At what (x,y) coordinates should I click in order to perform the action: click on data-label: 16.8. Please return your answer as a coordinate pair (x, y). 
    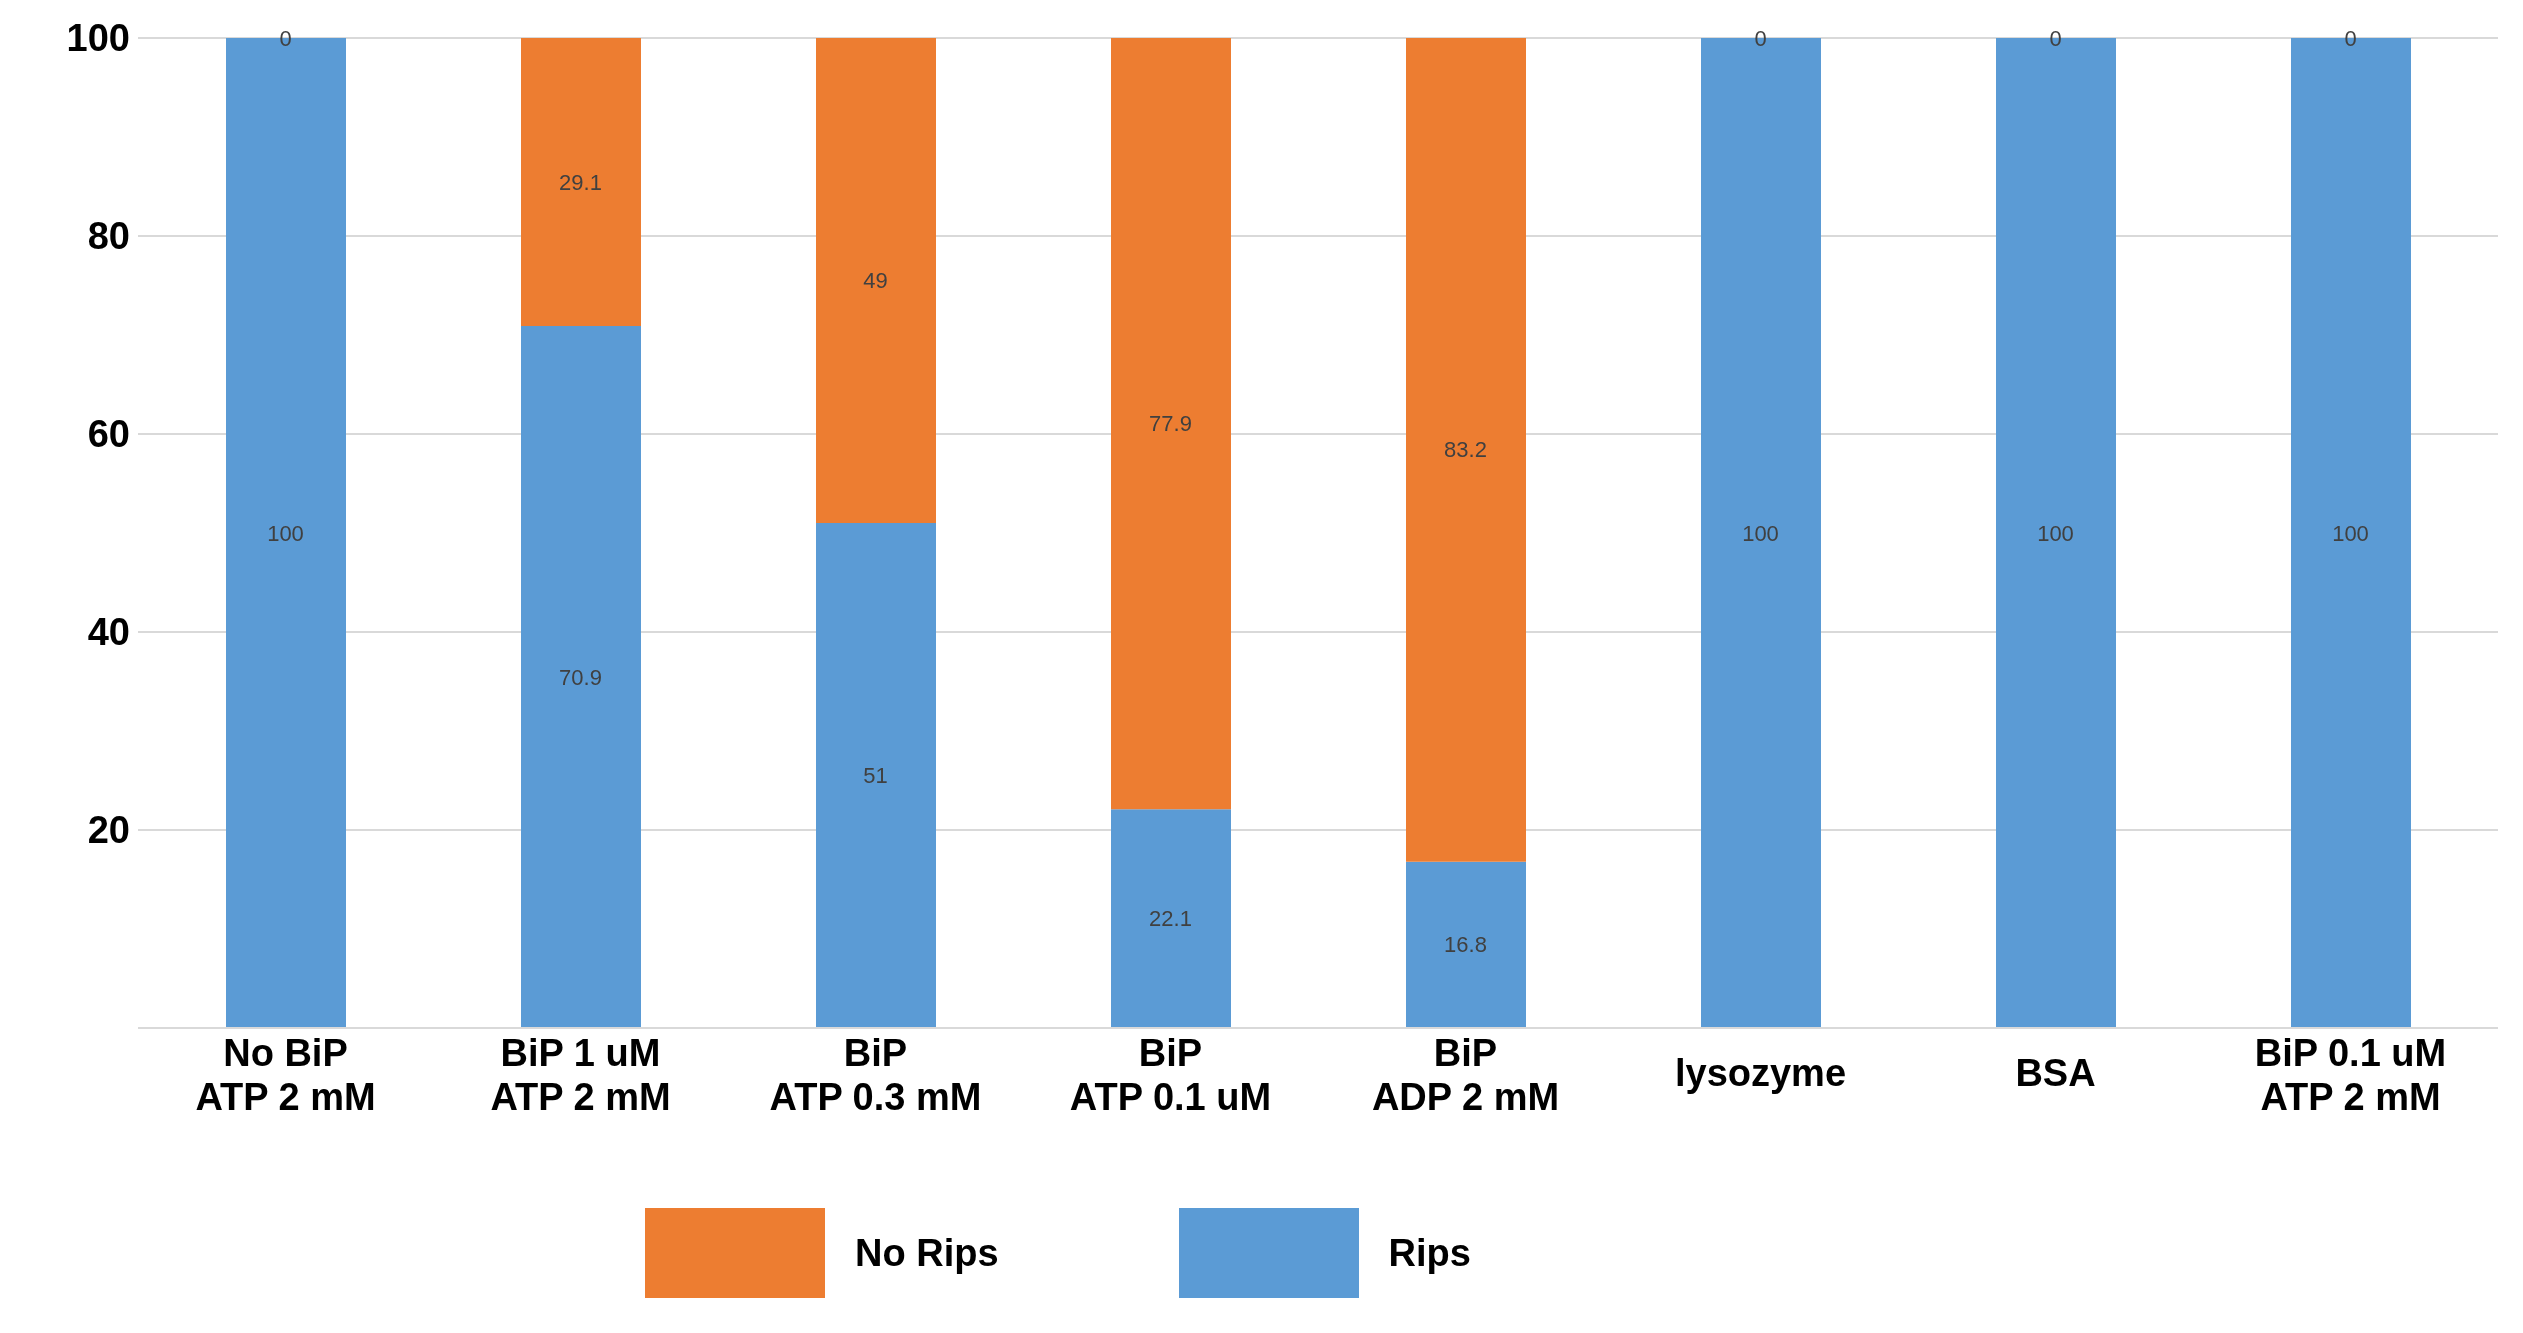
    Looking at the image, I should click on (1465, 945).